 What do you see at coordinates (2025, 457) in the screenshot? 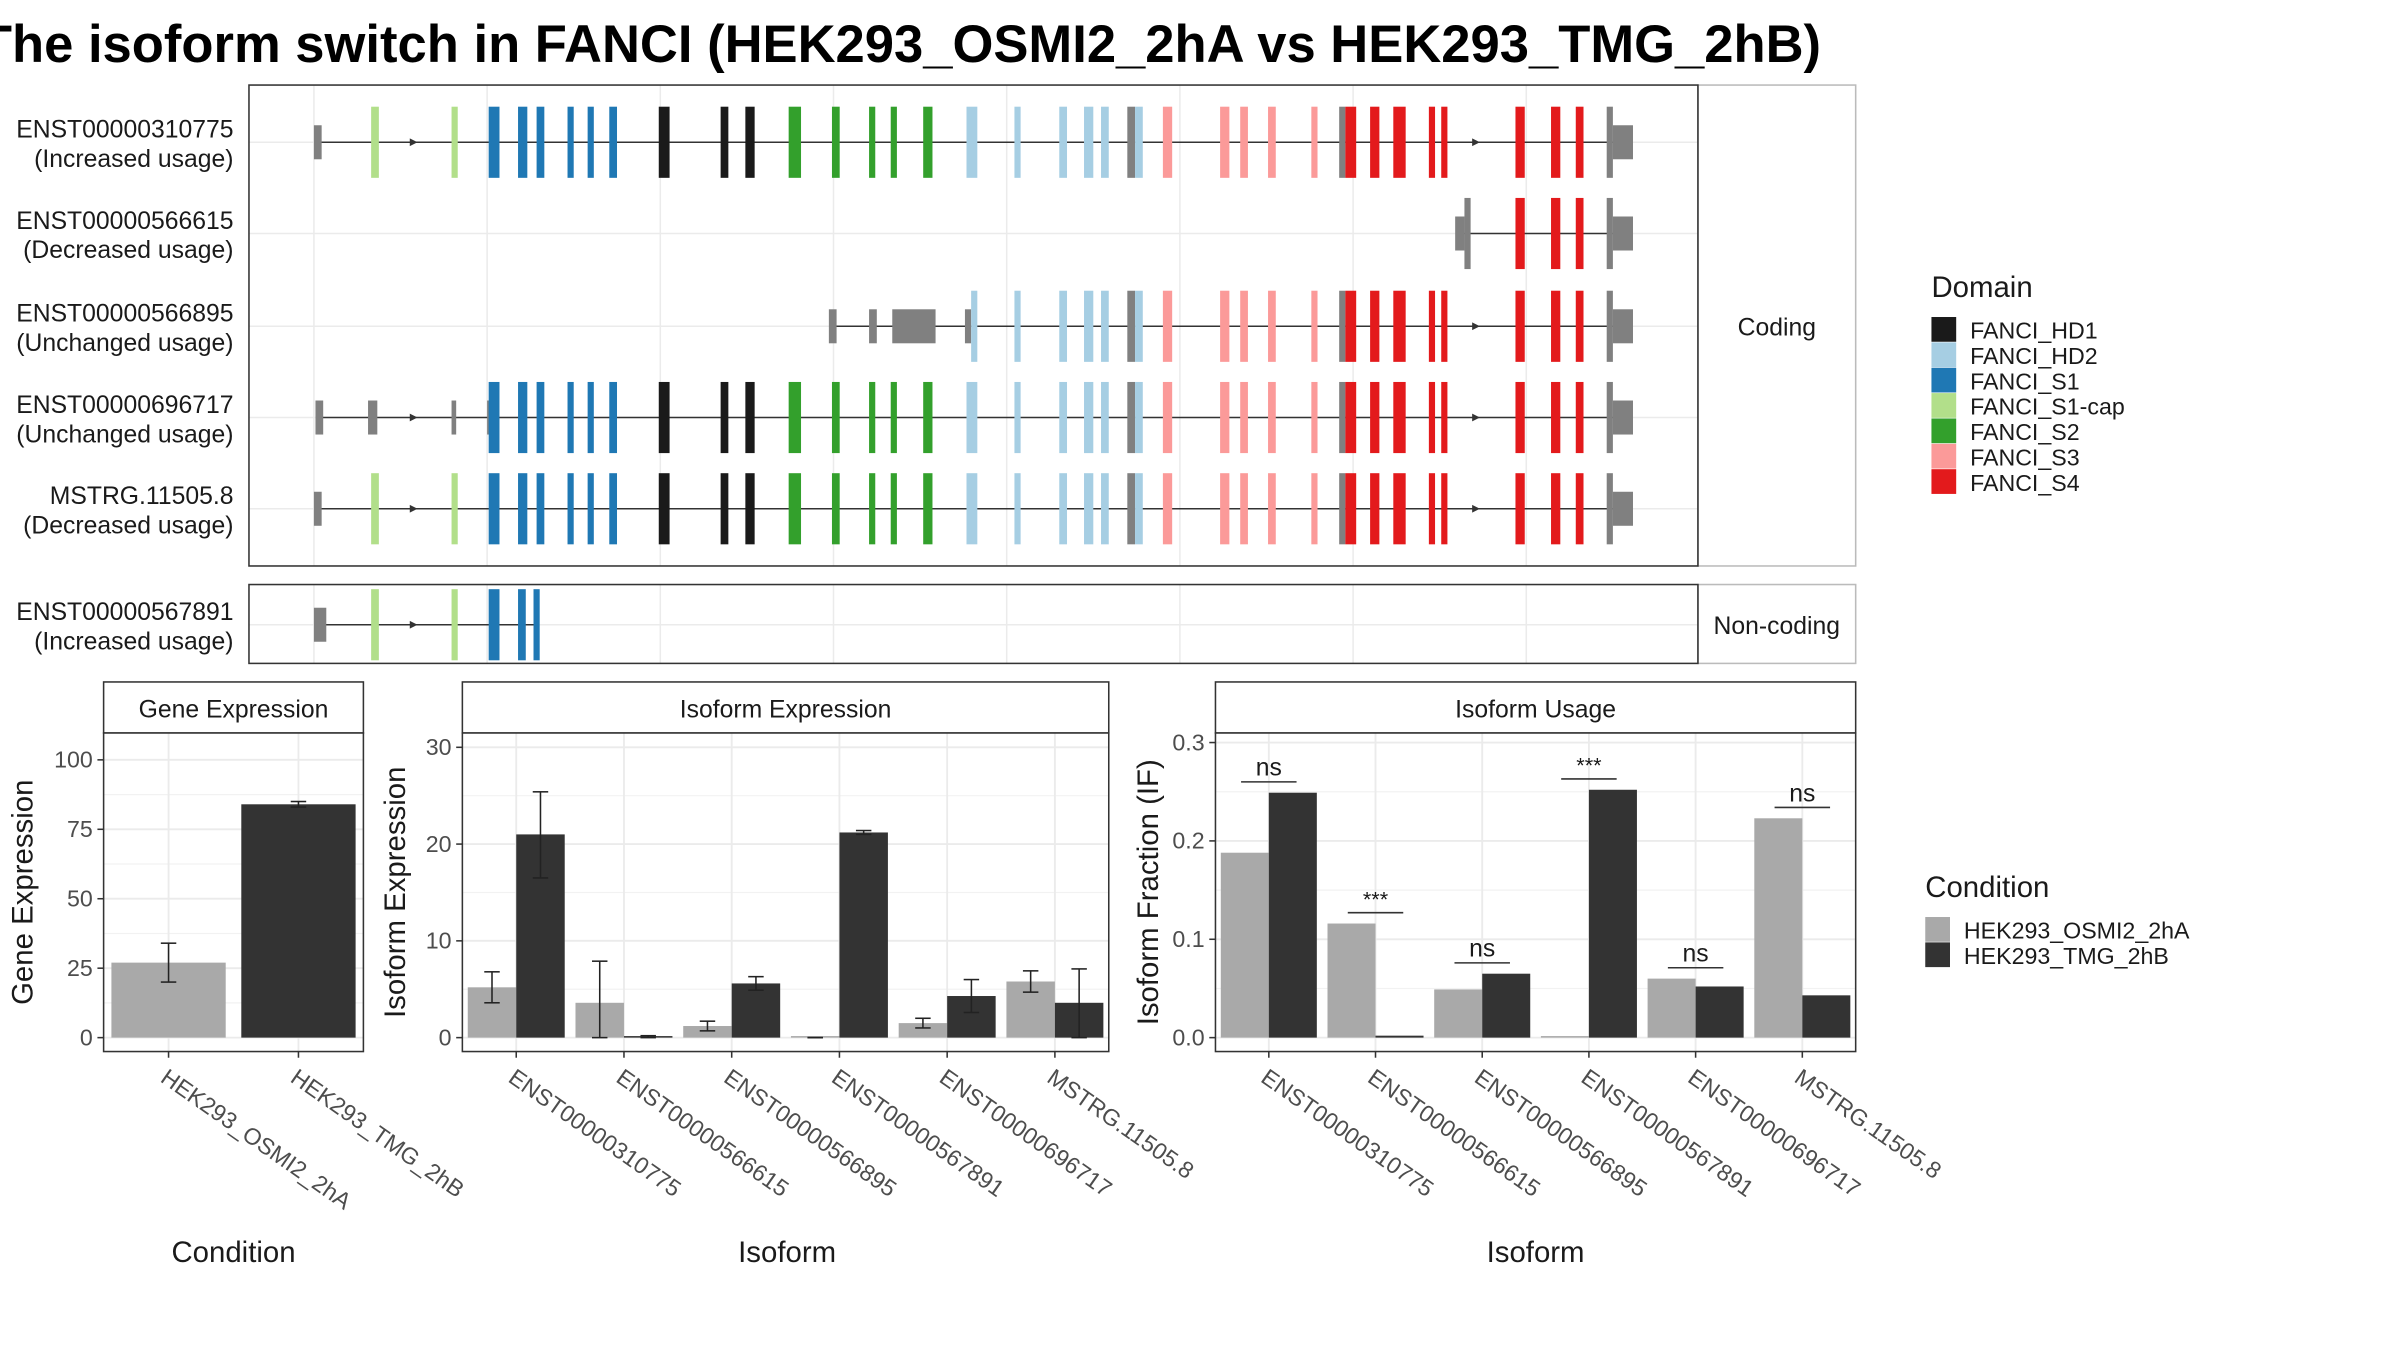
I see `legend-label: FANCI_S3` at bounding box center [2025, 457].